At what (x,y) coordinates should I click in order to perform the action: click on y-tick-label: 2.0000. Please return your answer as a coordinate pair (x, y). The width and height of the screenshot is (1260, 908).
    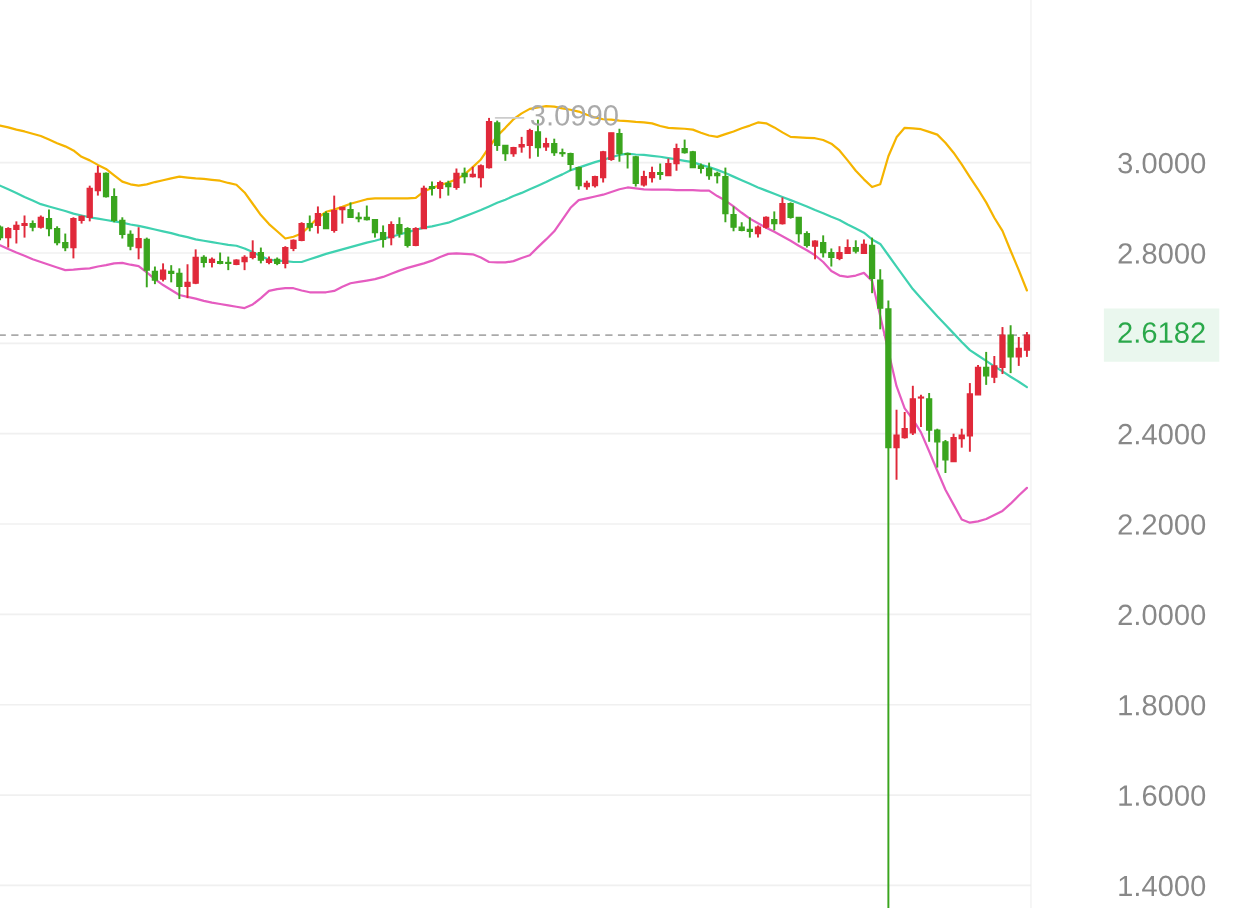
    Looking at the image, I should click on (1162, 615).